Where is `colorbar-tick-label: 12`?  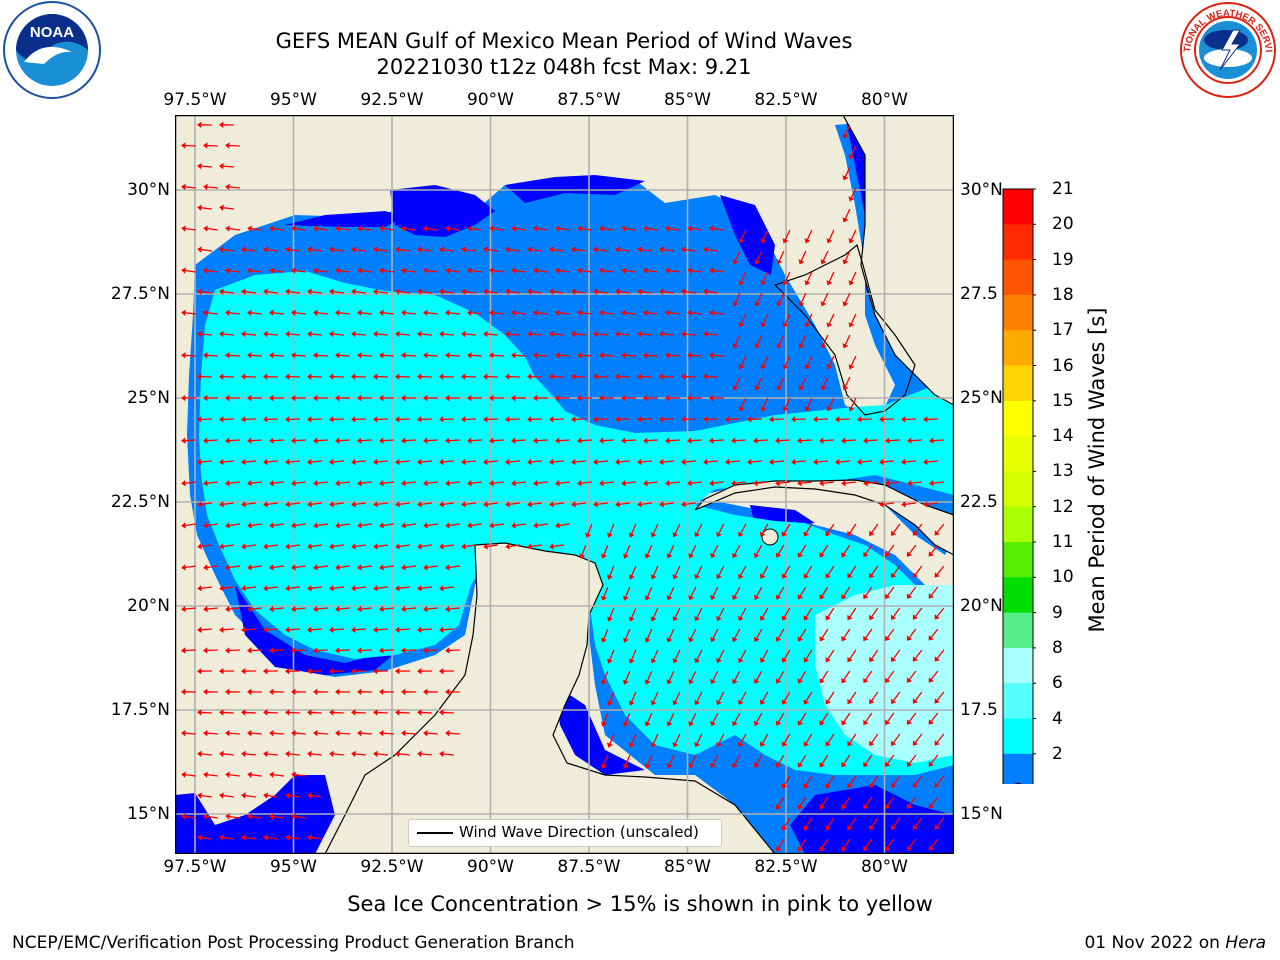
colorbar-tick-label: 12 is located at coordinates (1063, 506).